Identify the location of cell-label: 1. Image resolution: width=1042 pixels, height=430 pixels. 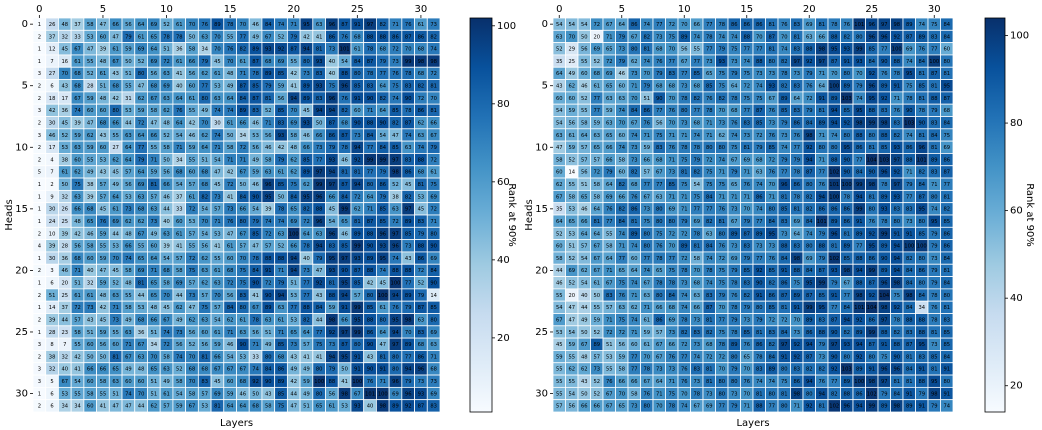
(39, 308).